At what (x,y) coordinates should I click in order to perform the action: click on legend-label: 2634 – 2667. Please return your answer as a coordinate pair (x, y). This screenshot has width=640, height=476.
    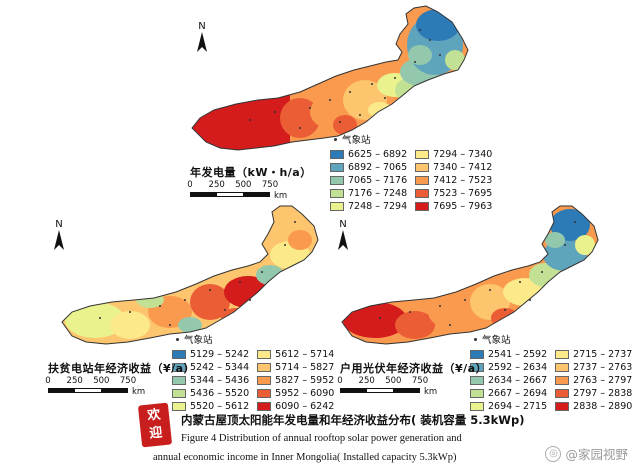
    Looking at the image, I should click on (518, 380).